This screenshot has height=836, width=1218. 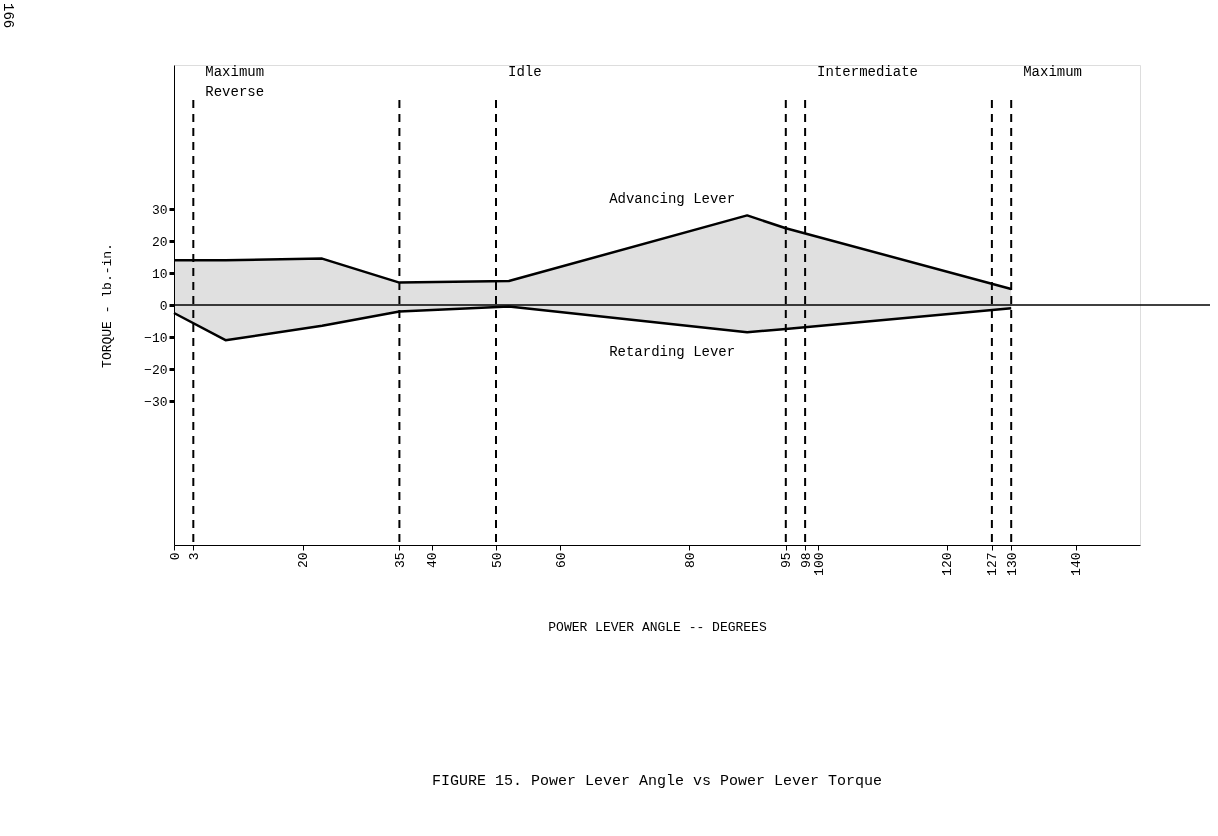 I want to click on x-tick-label: 40, so click(x=433, y=560).